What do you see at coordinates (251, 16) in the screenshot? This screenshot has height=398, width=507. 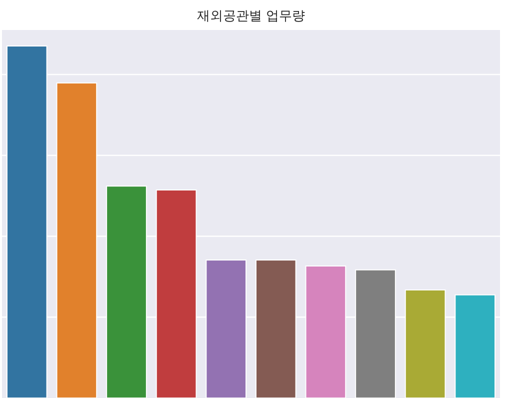 I see `chart-title: 재외공관별 업무량` at bounding box center [251, 16].